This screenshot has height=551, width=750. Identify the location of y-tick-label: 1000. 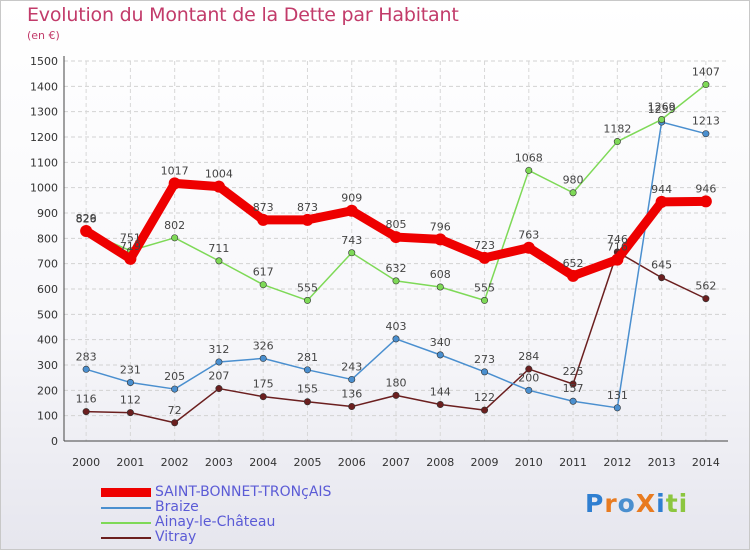
(44, 188).